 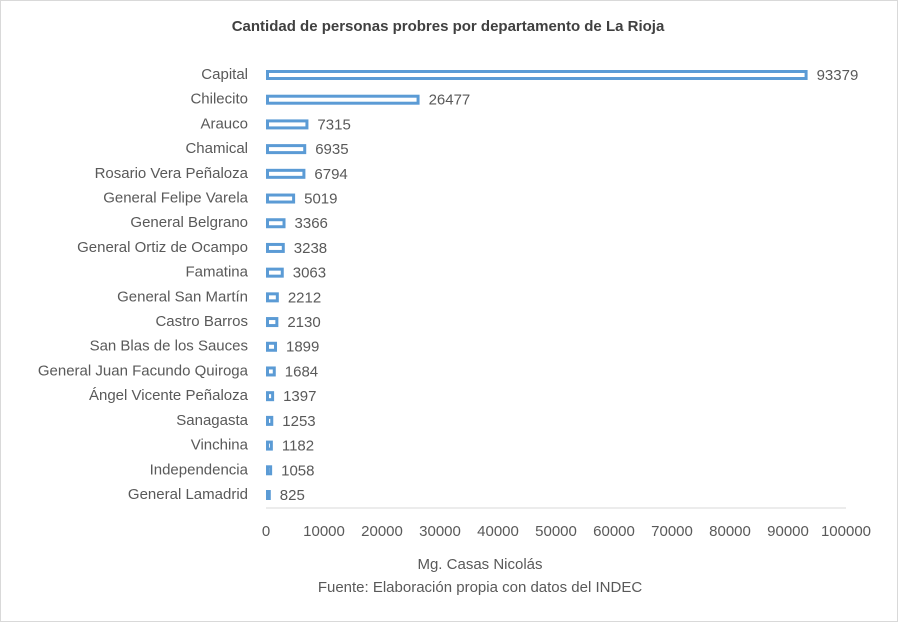 What do you see at coordinates (302, 347) in the screenshot?
I see `value-label: 1899` at bounding box center [302, 347].